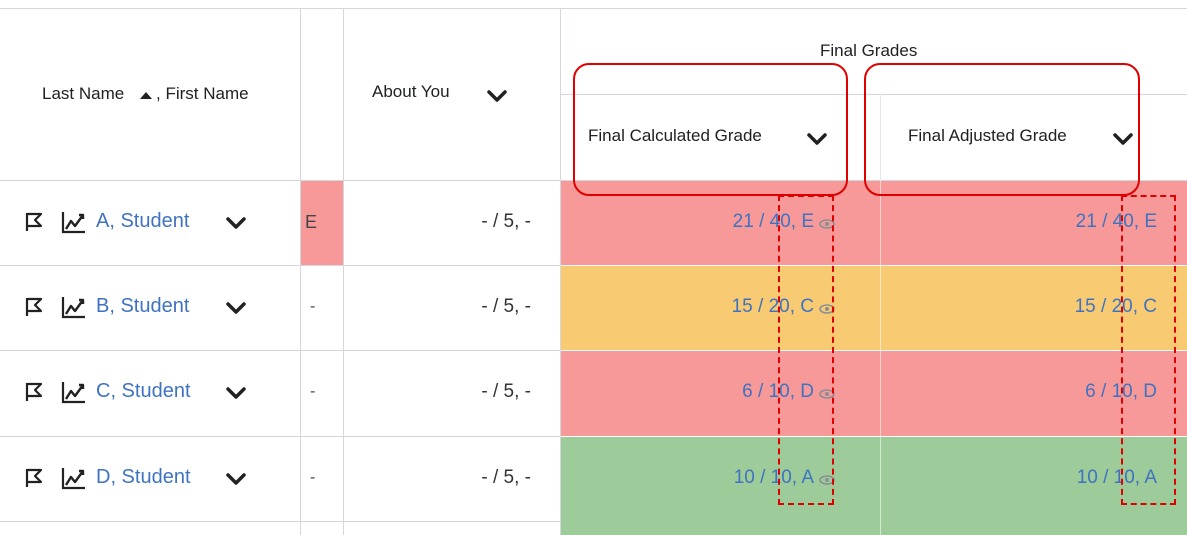 This screenshot has width=1187, height=535. I want to click on sort-ascending-icon, so click(146, 95).